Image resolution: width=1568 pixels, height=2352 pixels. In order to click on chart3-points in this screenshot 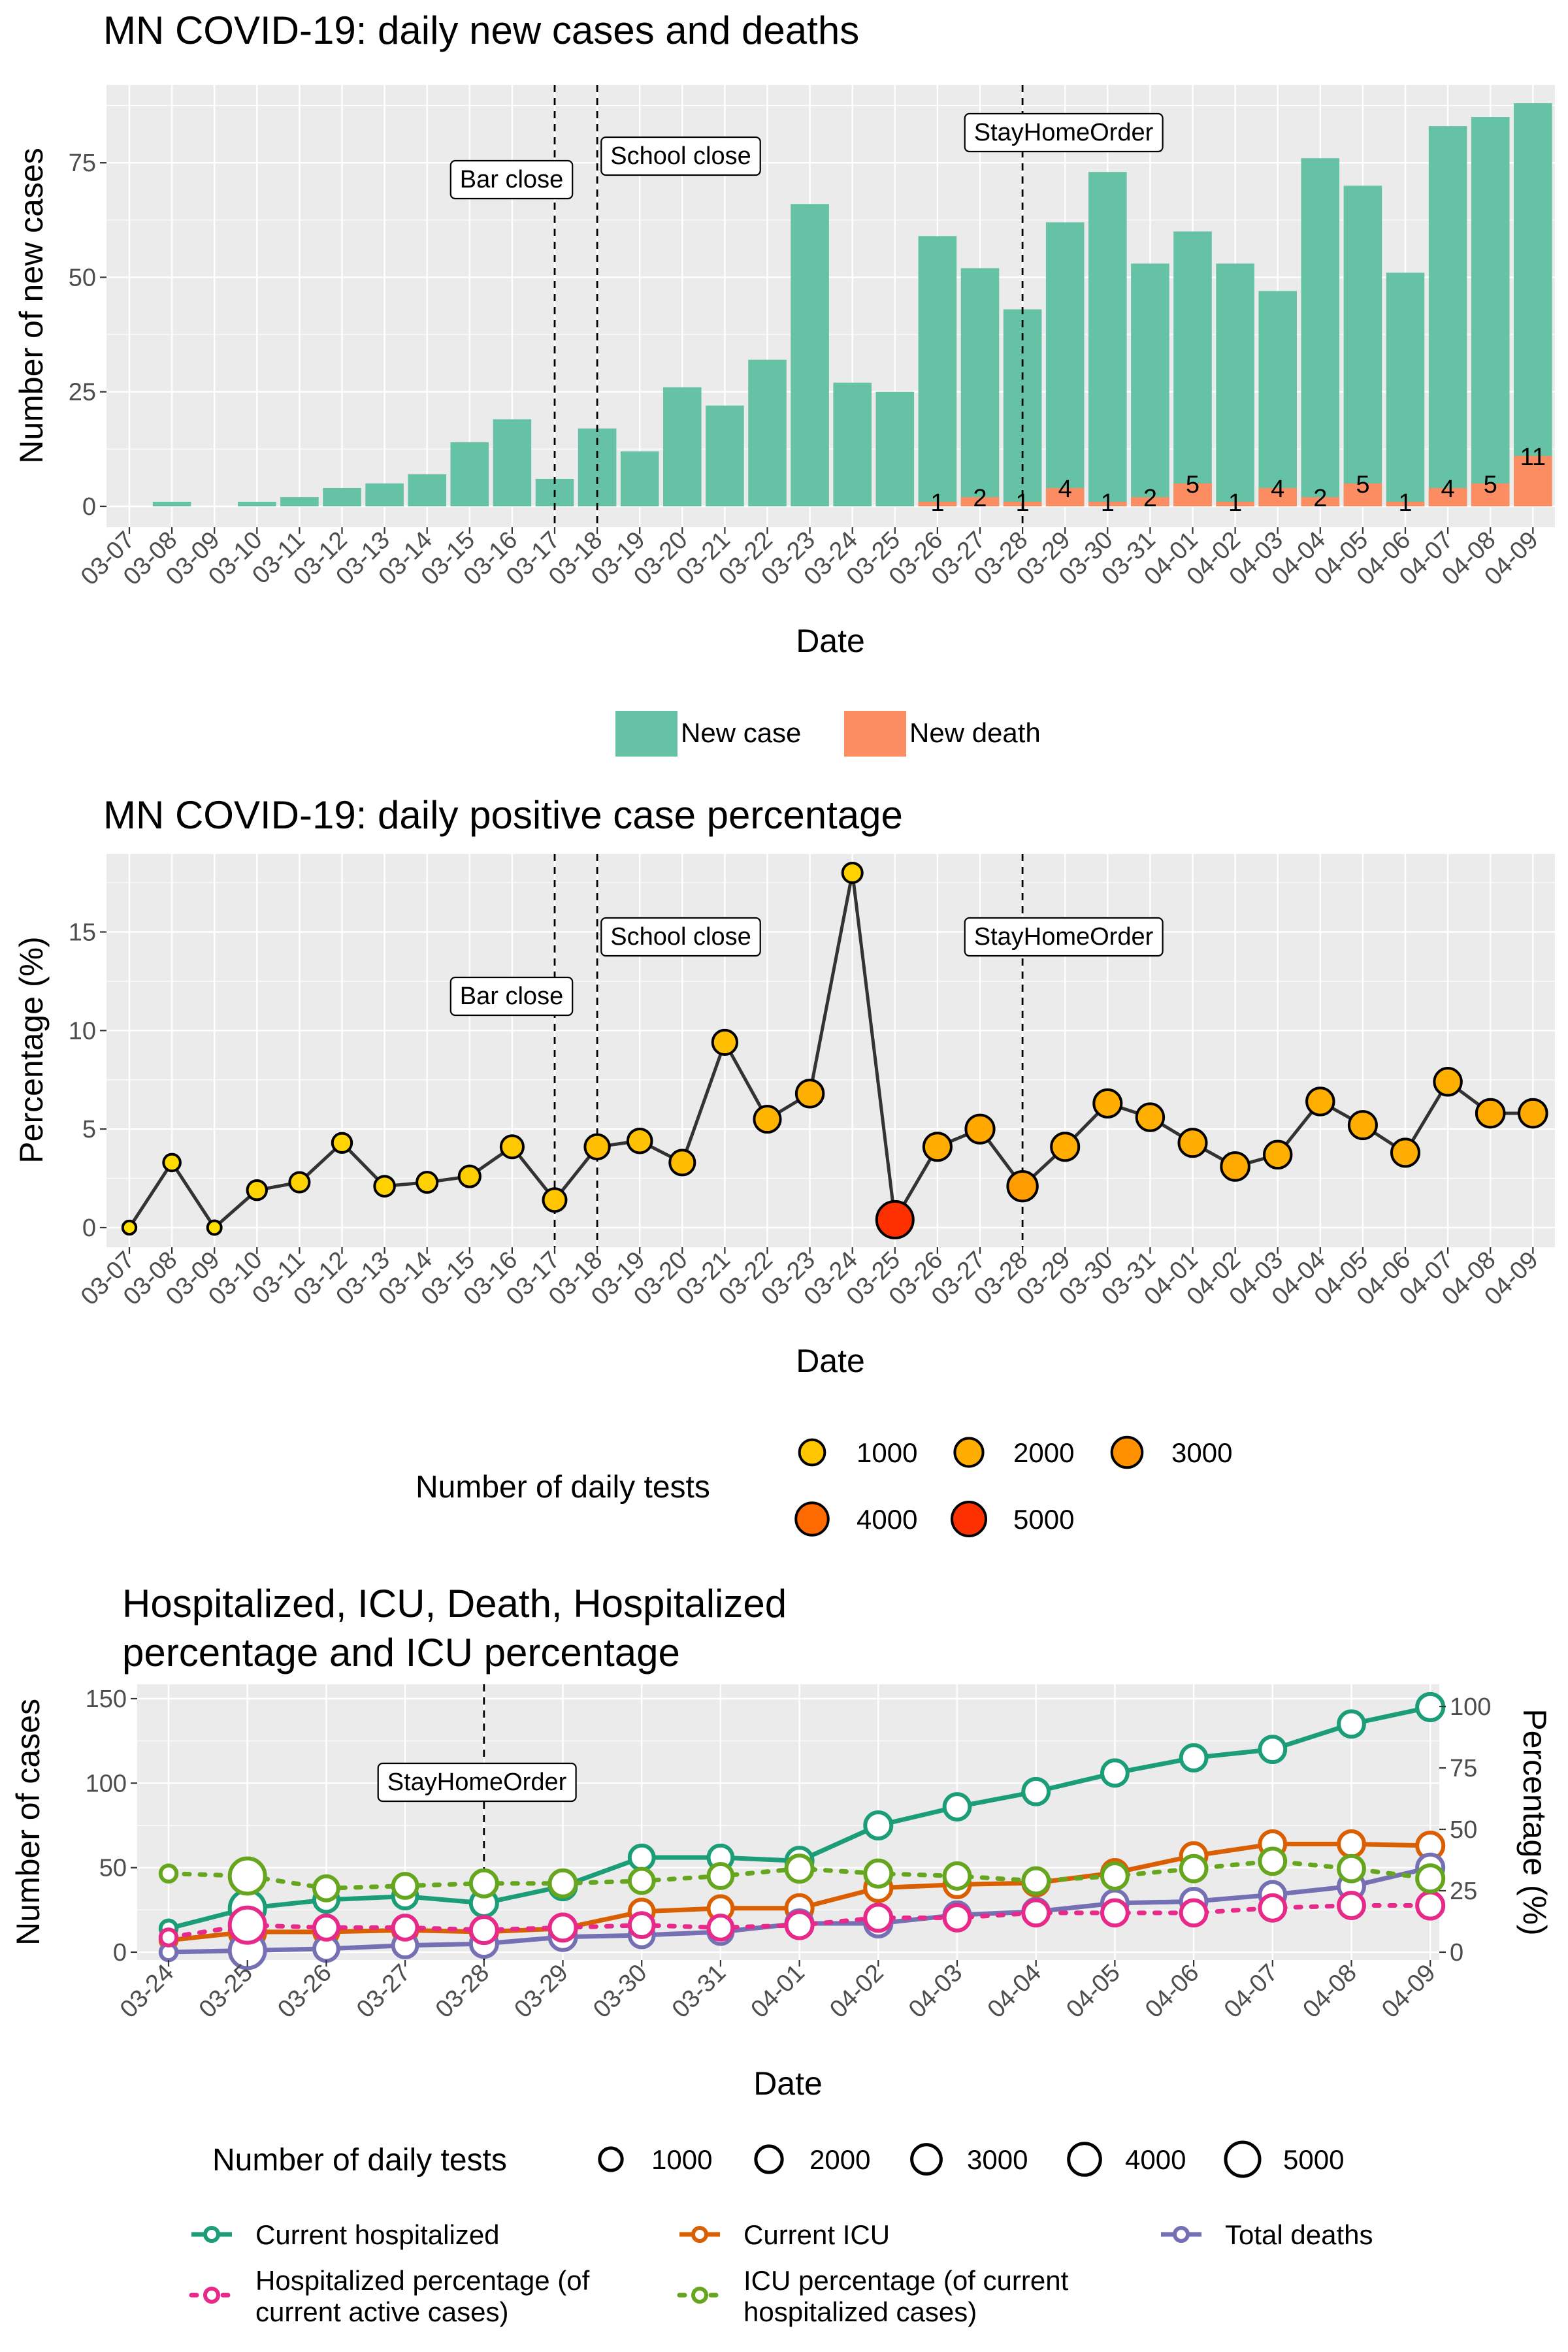, I will do `click(802, 1830)`.